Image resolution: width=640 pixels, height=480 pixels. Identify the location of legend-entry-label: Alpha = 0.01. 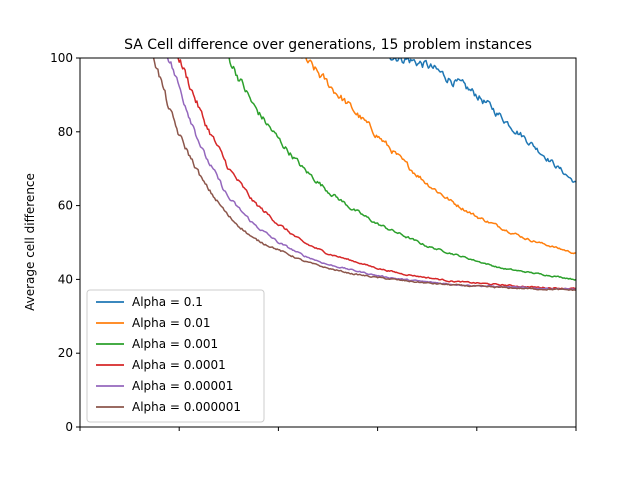
(171, 323).